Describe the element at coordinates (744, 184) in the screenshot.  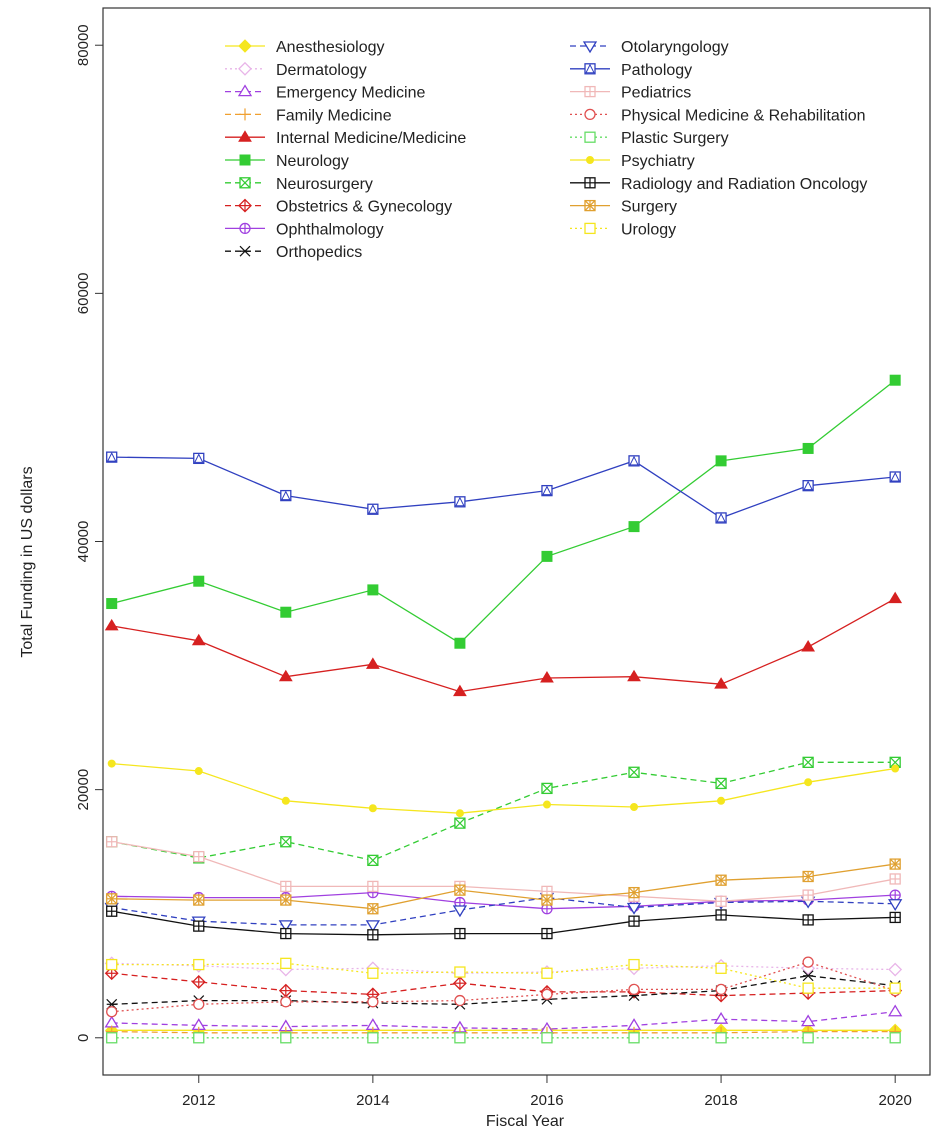
I see `legend-label: Radiology and Radiation Oncology` at that location.